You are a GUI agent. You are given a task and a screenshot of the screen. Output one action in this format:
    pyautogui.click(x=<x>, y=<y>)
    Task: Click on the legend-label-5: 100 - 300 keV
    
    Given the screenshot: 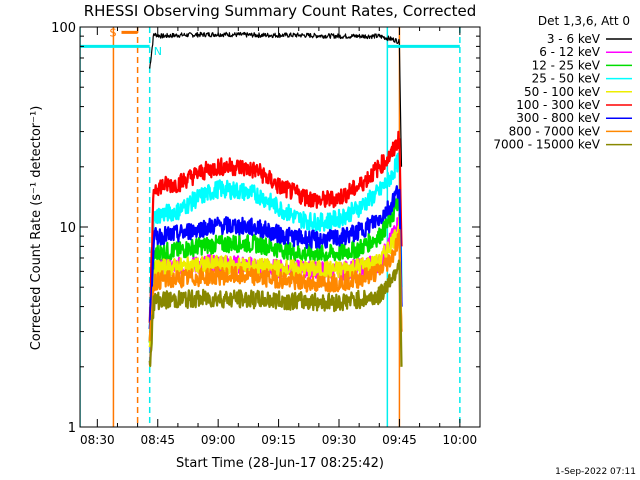 What is the action you would take?
    pyautogui.click(x=558, y=105)
    